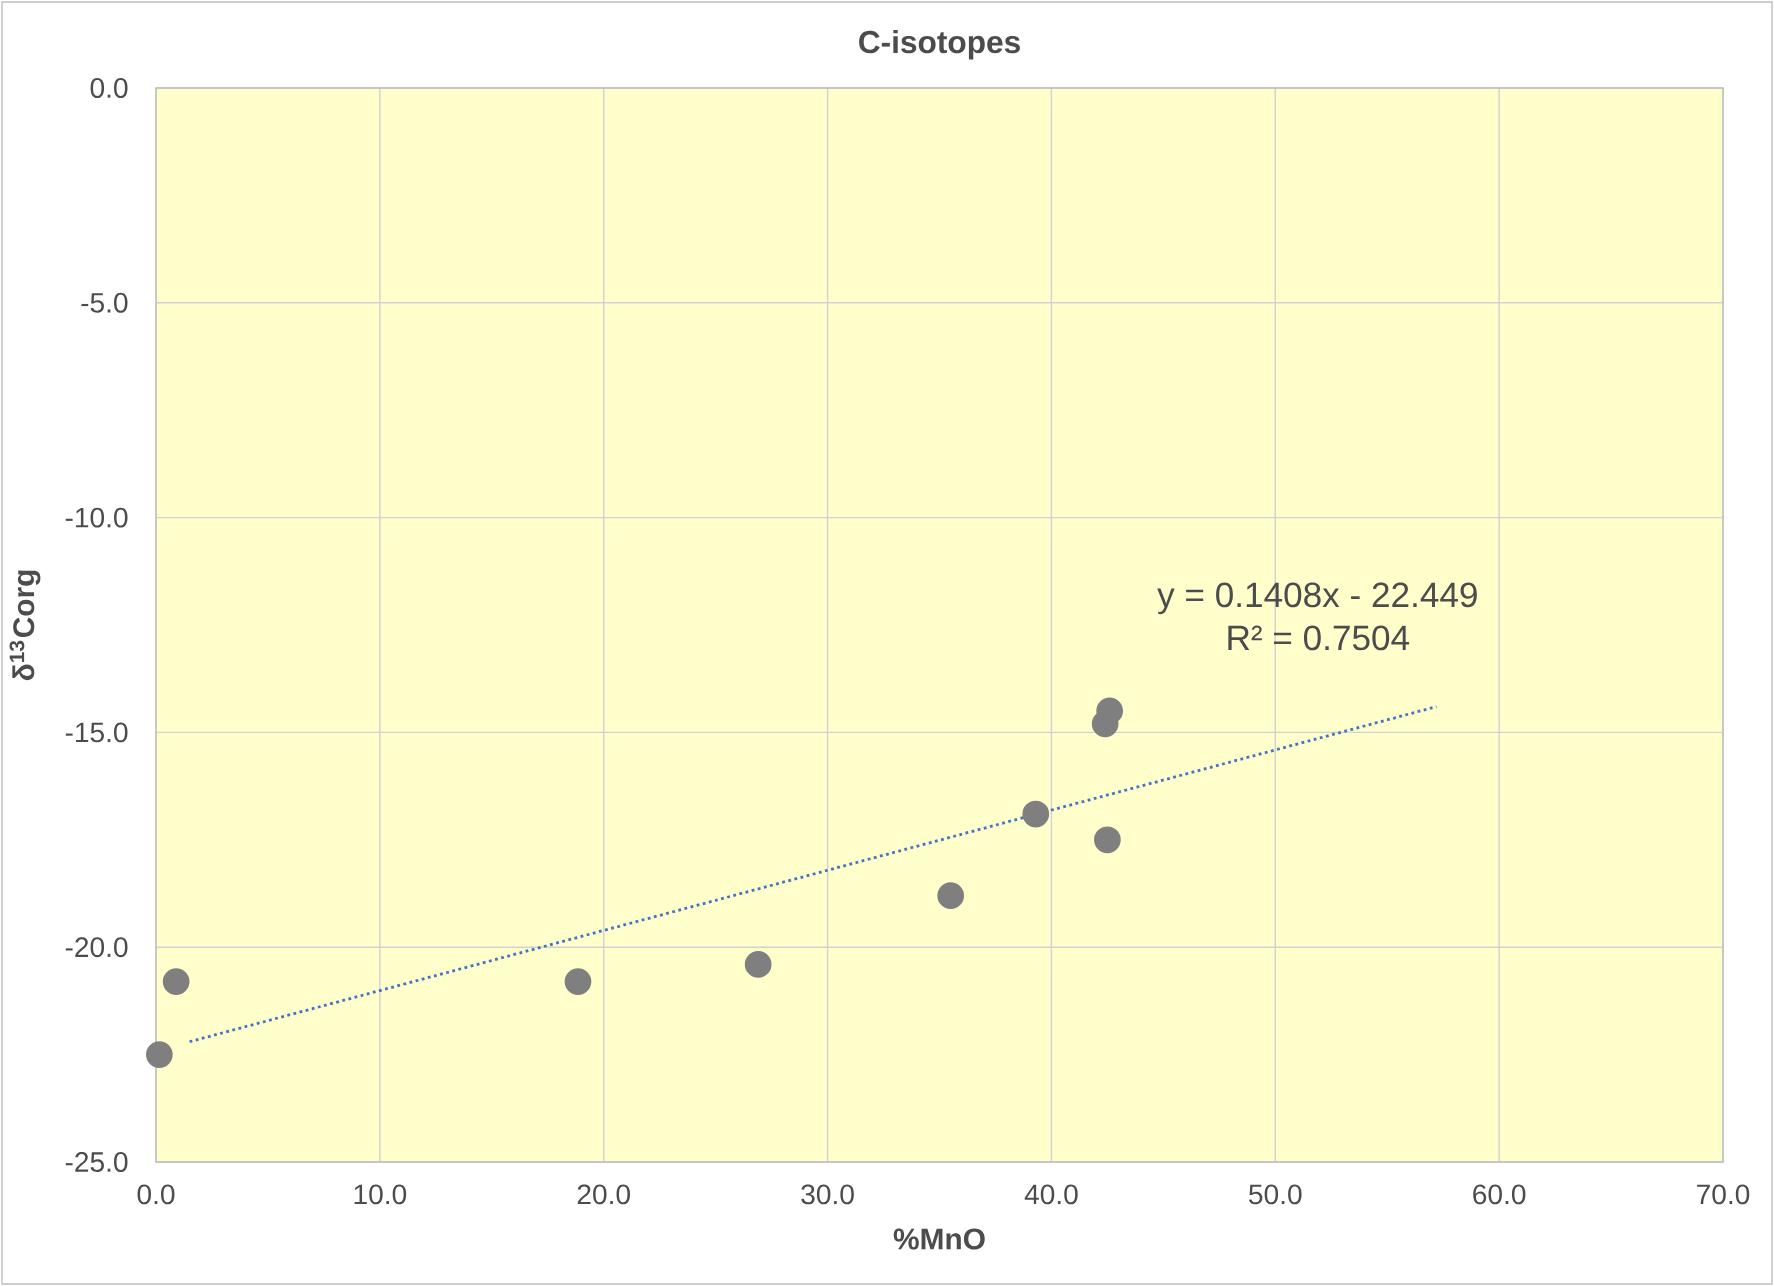  What do you see at coordinates (603, 1194) in the screenshot?
I see `x-tick-label: 20.0` at bounding box center [603, 1194].